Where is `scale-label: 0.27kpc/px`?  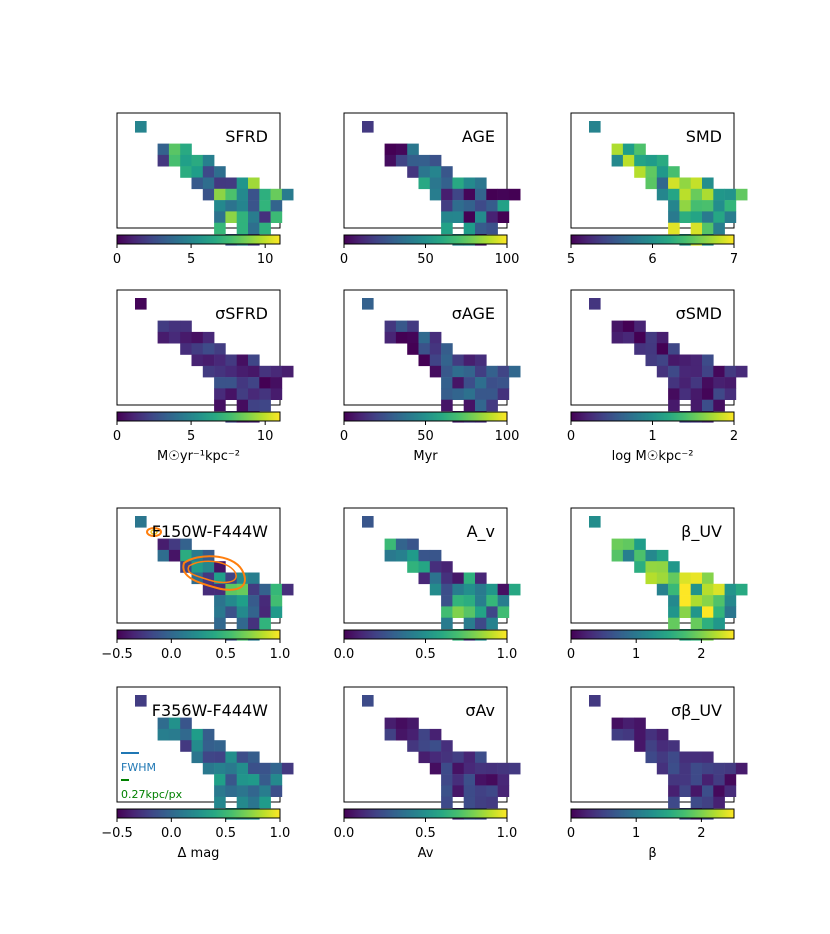
scale-label: 0.27kpc/px is located at coordinates (152, 794).